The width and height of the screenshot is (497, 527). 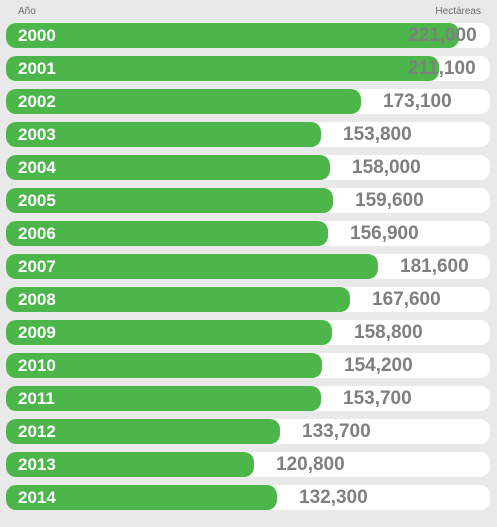 I want to click on value-label: 211,100, so click(x=442, y=68).